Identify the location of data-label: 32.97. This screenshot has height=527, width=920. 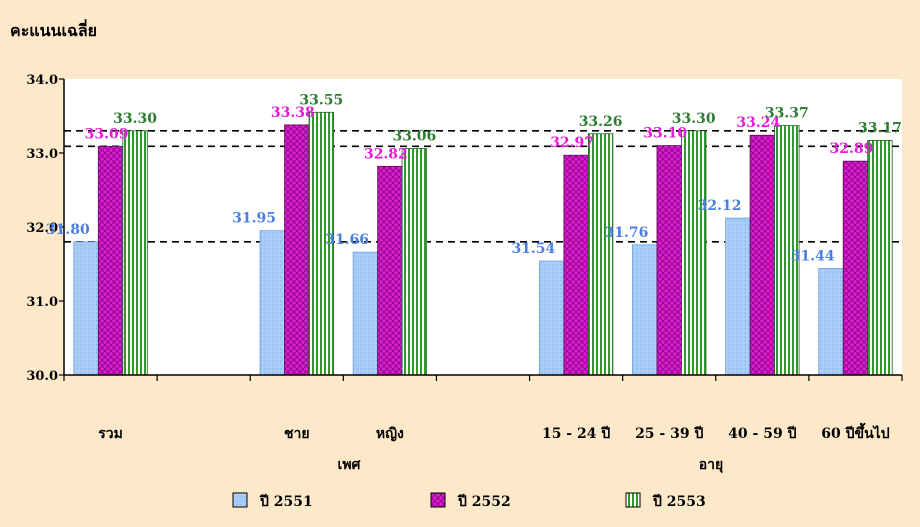
(572, 143).